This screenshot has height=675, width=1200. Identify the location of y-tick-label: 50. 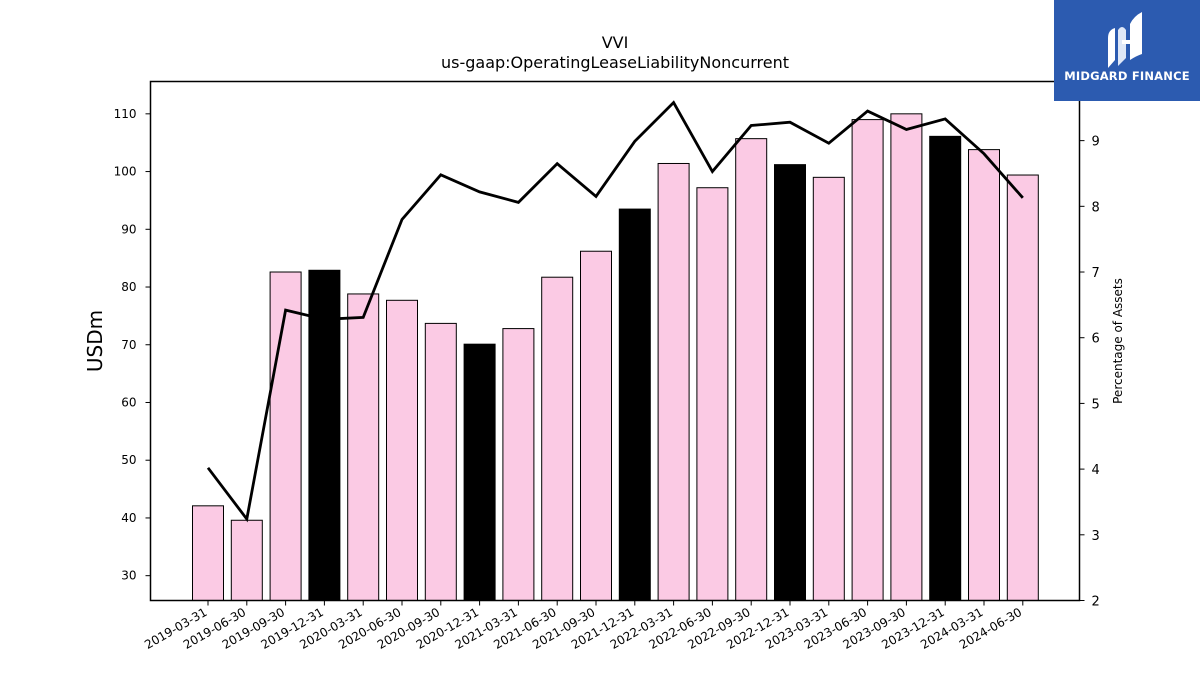
(128, 460).